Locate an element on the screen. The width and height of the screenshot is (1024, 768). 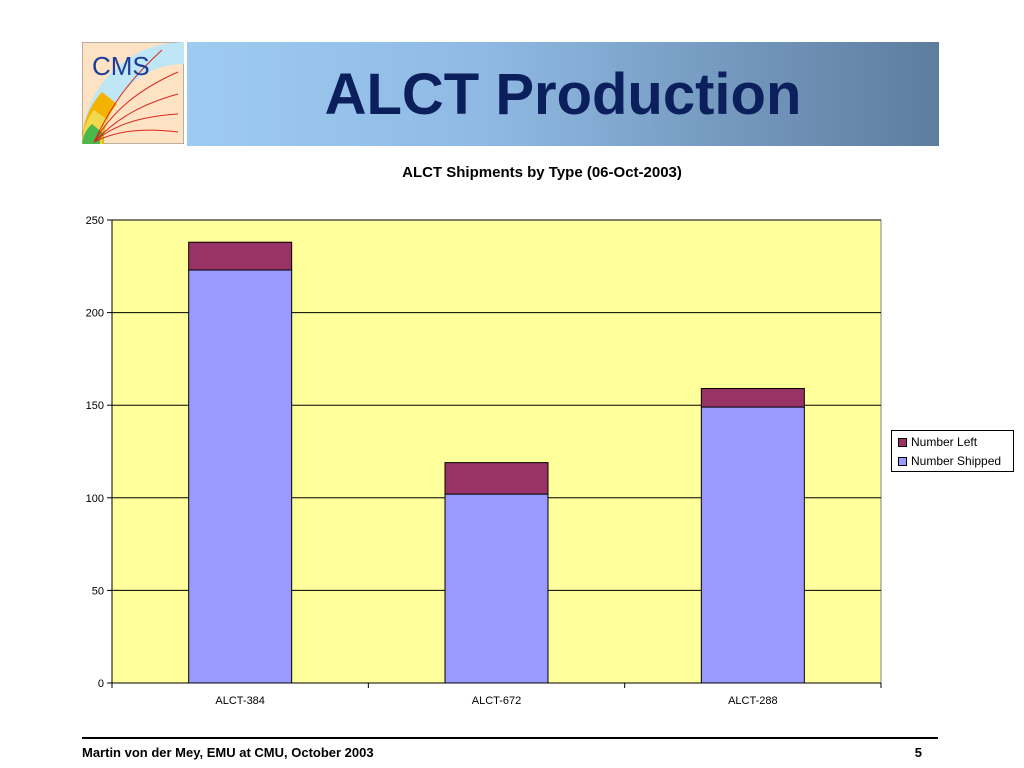
legend-swatch-number-left is located at coordinates (902, 442).